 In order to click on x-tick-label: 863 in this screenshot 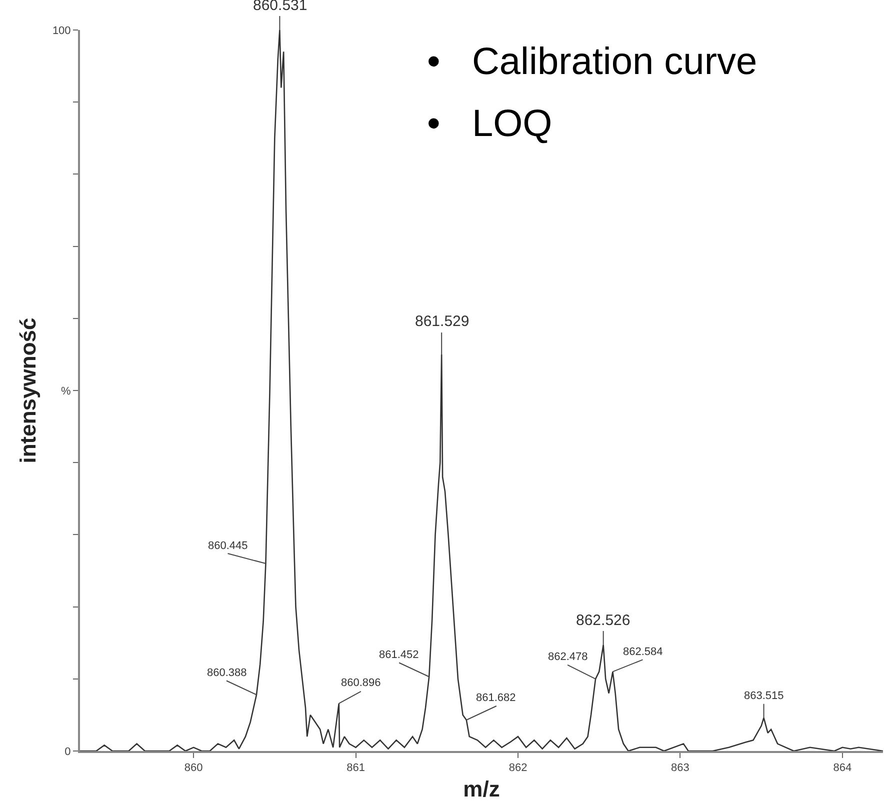, I will do `click(680, 768)`.